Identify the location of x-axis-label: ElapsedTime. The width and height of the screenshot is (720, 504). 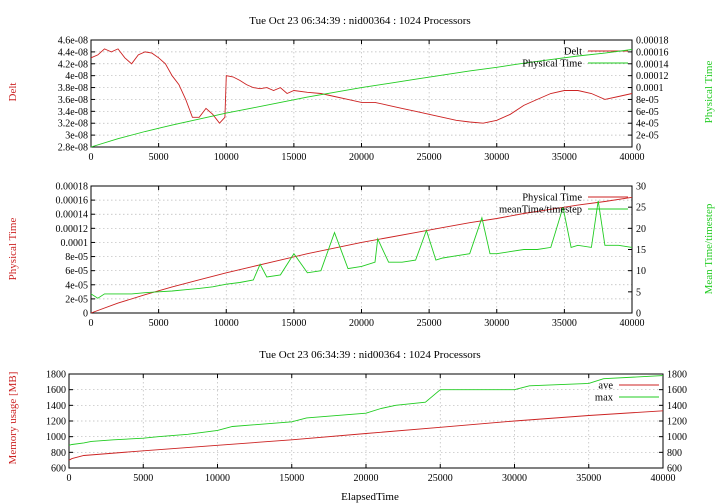
(370, 497).